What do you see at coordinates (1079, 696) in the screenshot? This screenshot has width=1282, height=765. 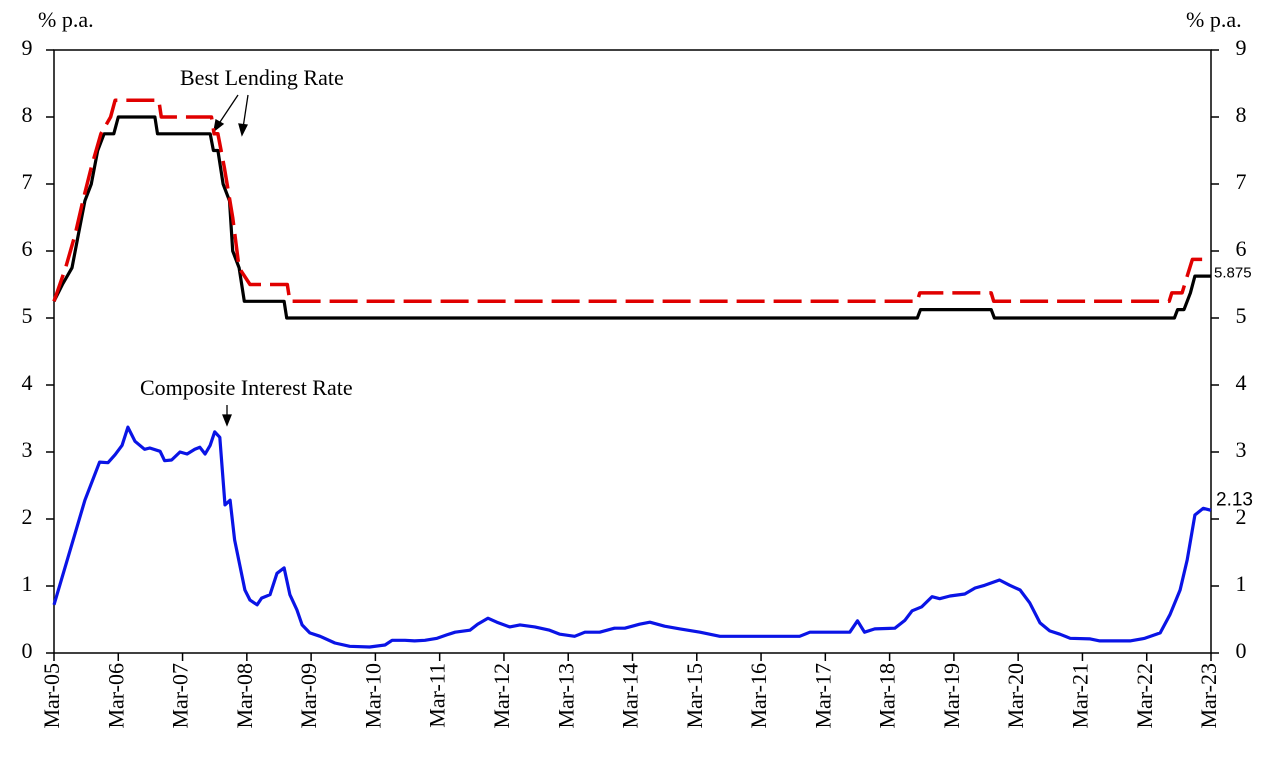 I see `x-tick-label: Mar-21` at bounding box center [1079, 696].